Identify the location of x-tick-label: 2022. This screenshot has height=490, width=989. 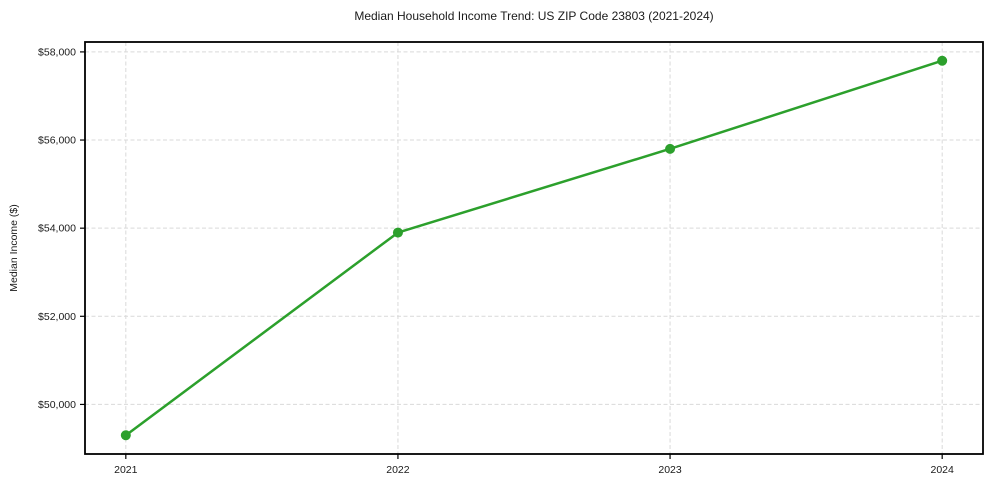
(398, 470).